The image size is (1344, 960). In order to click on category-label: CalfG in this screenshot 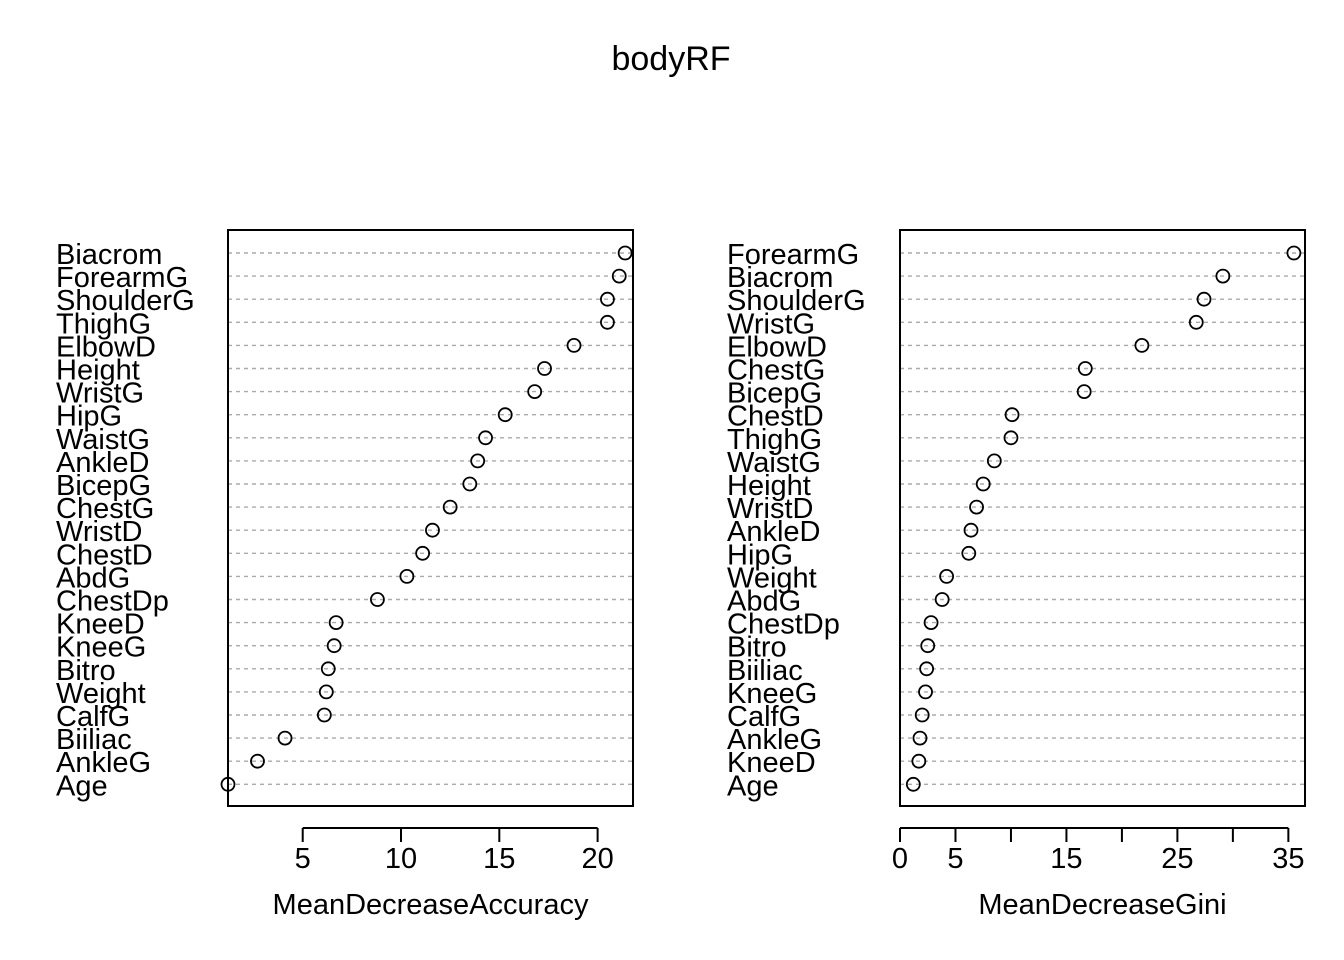, I will do `click(93, 717)`.